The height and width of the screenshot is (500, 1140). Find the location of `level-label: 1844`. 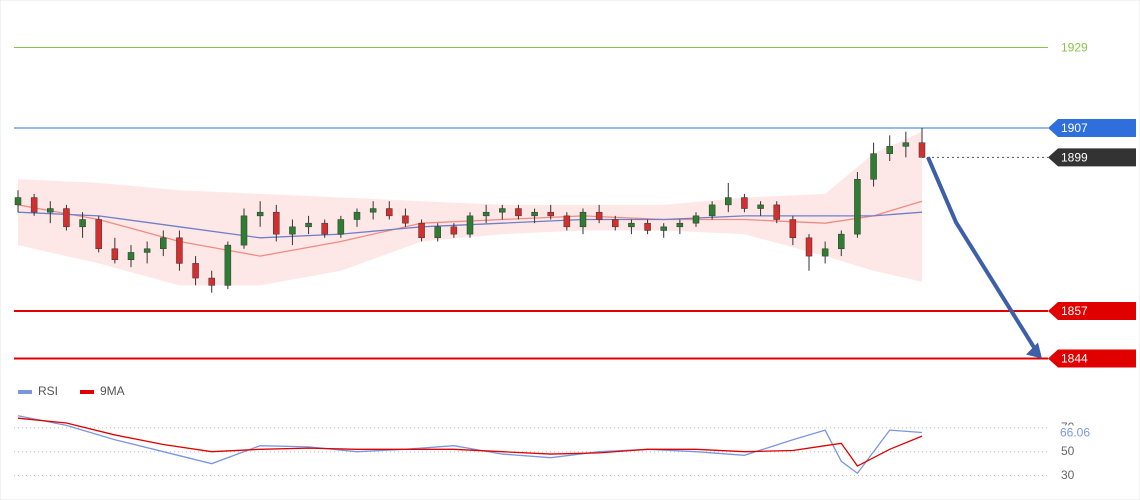

level-label: 1844 is located at coordinates (1074, 359).